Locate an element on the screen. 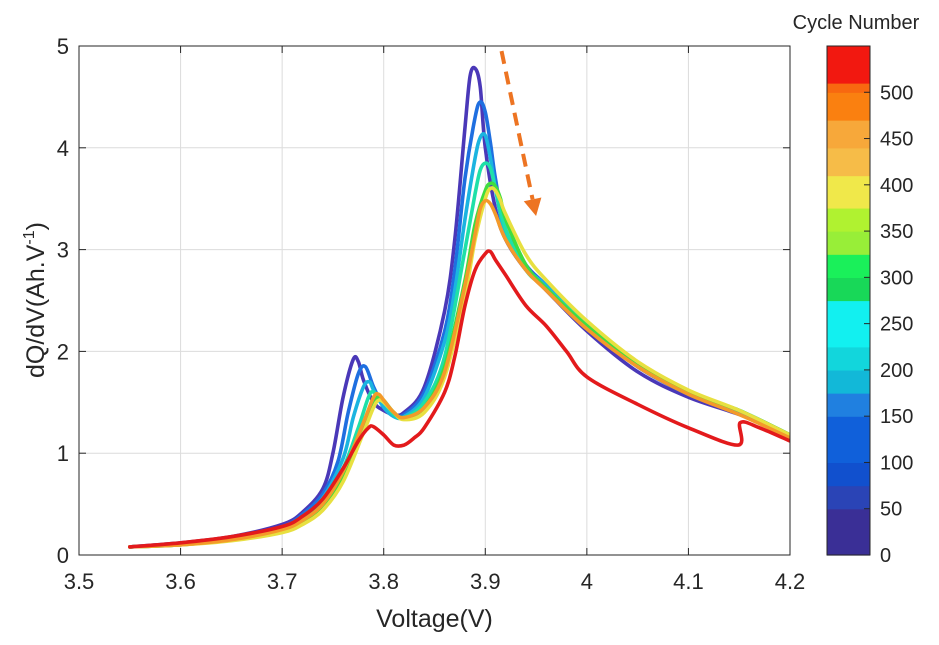 The height and width of the screenshot is (645, 939). colorbar-tick-label: 150 is located at coordinates (896, 417).